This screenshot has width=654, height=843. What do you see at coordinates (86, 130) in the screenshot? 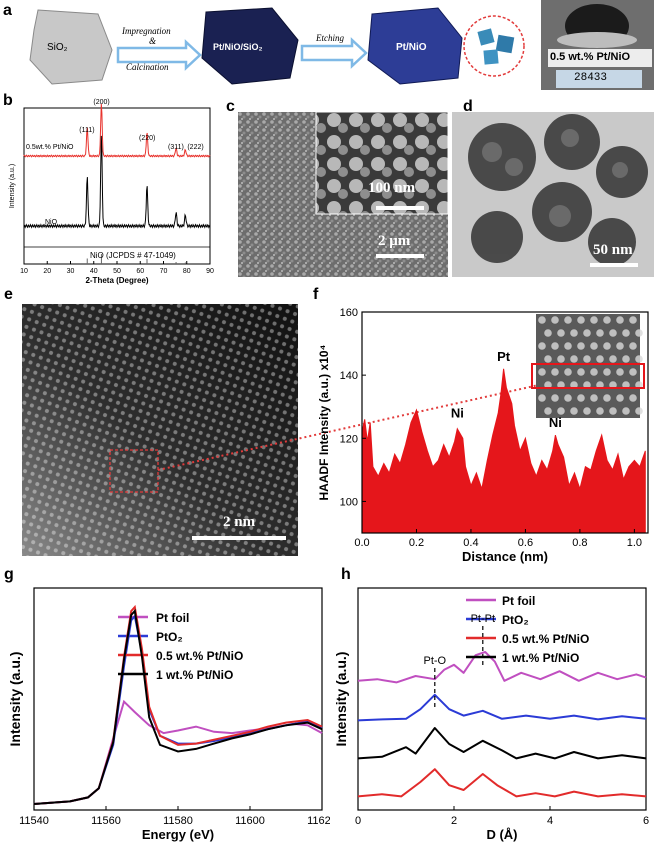
I see `peak-label: (111)` at bounding box center [86, 130].